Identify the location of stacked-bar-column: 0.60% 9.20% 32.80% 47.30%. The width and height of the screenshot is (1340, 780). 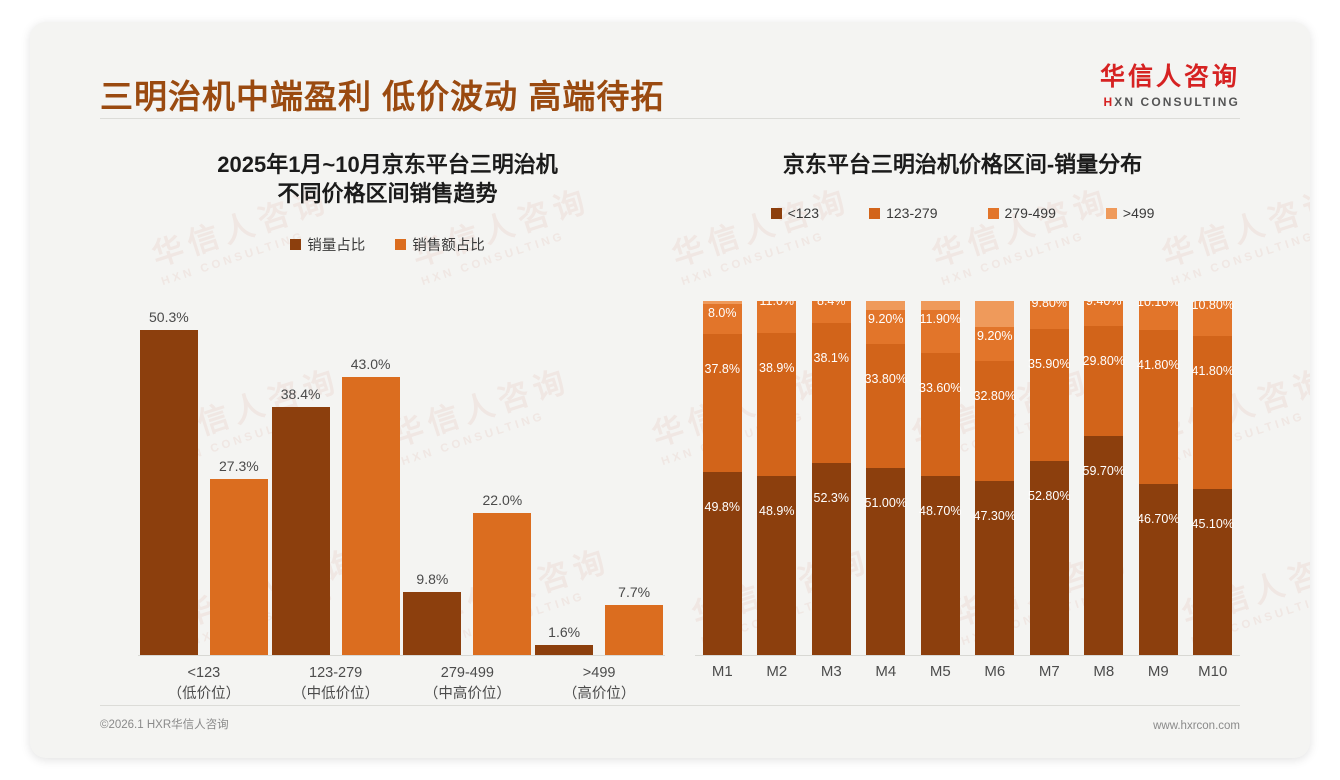
(994, 478).